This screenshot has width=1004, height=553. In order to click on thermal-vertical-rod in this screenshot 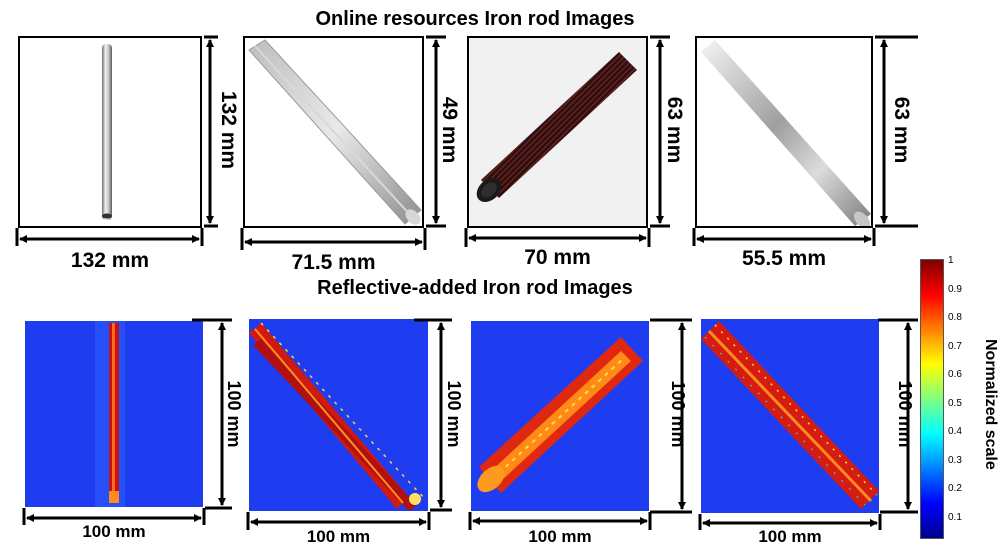, I will do `click(114, 414)`.